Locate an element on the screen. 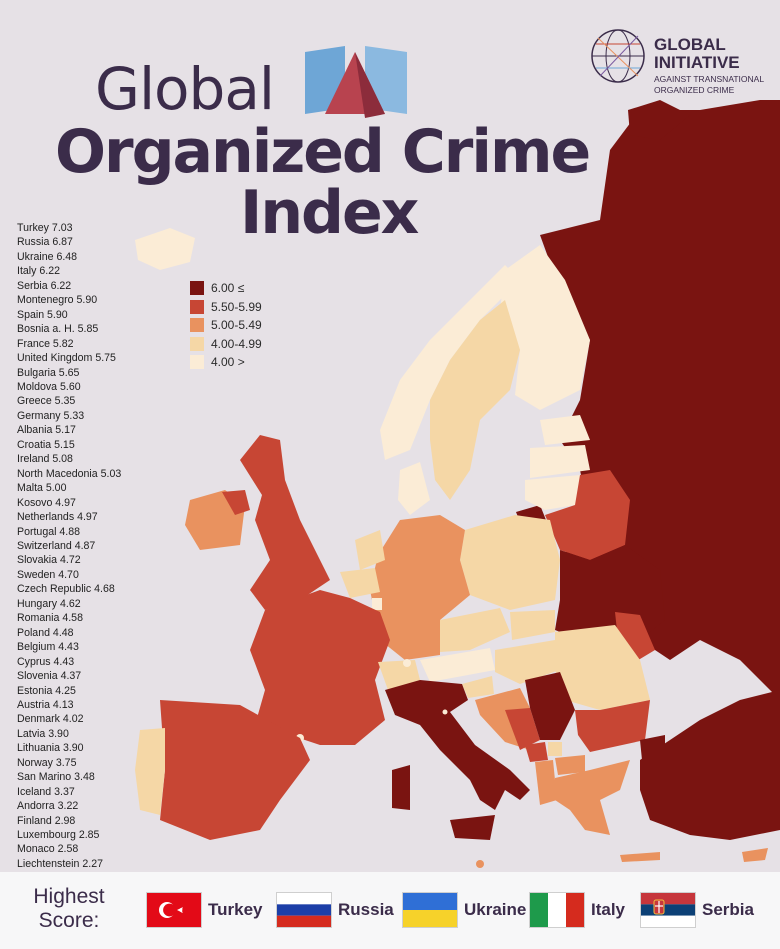 The height and width of the screenshot is (949, 780). ranking-item: Andorra 3.22 is located at coordinates (48, 806).